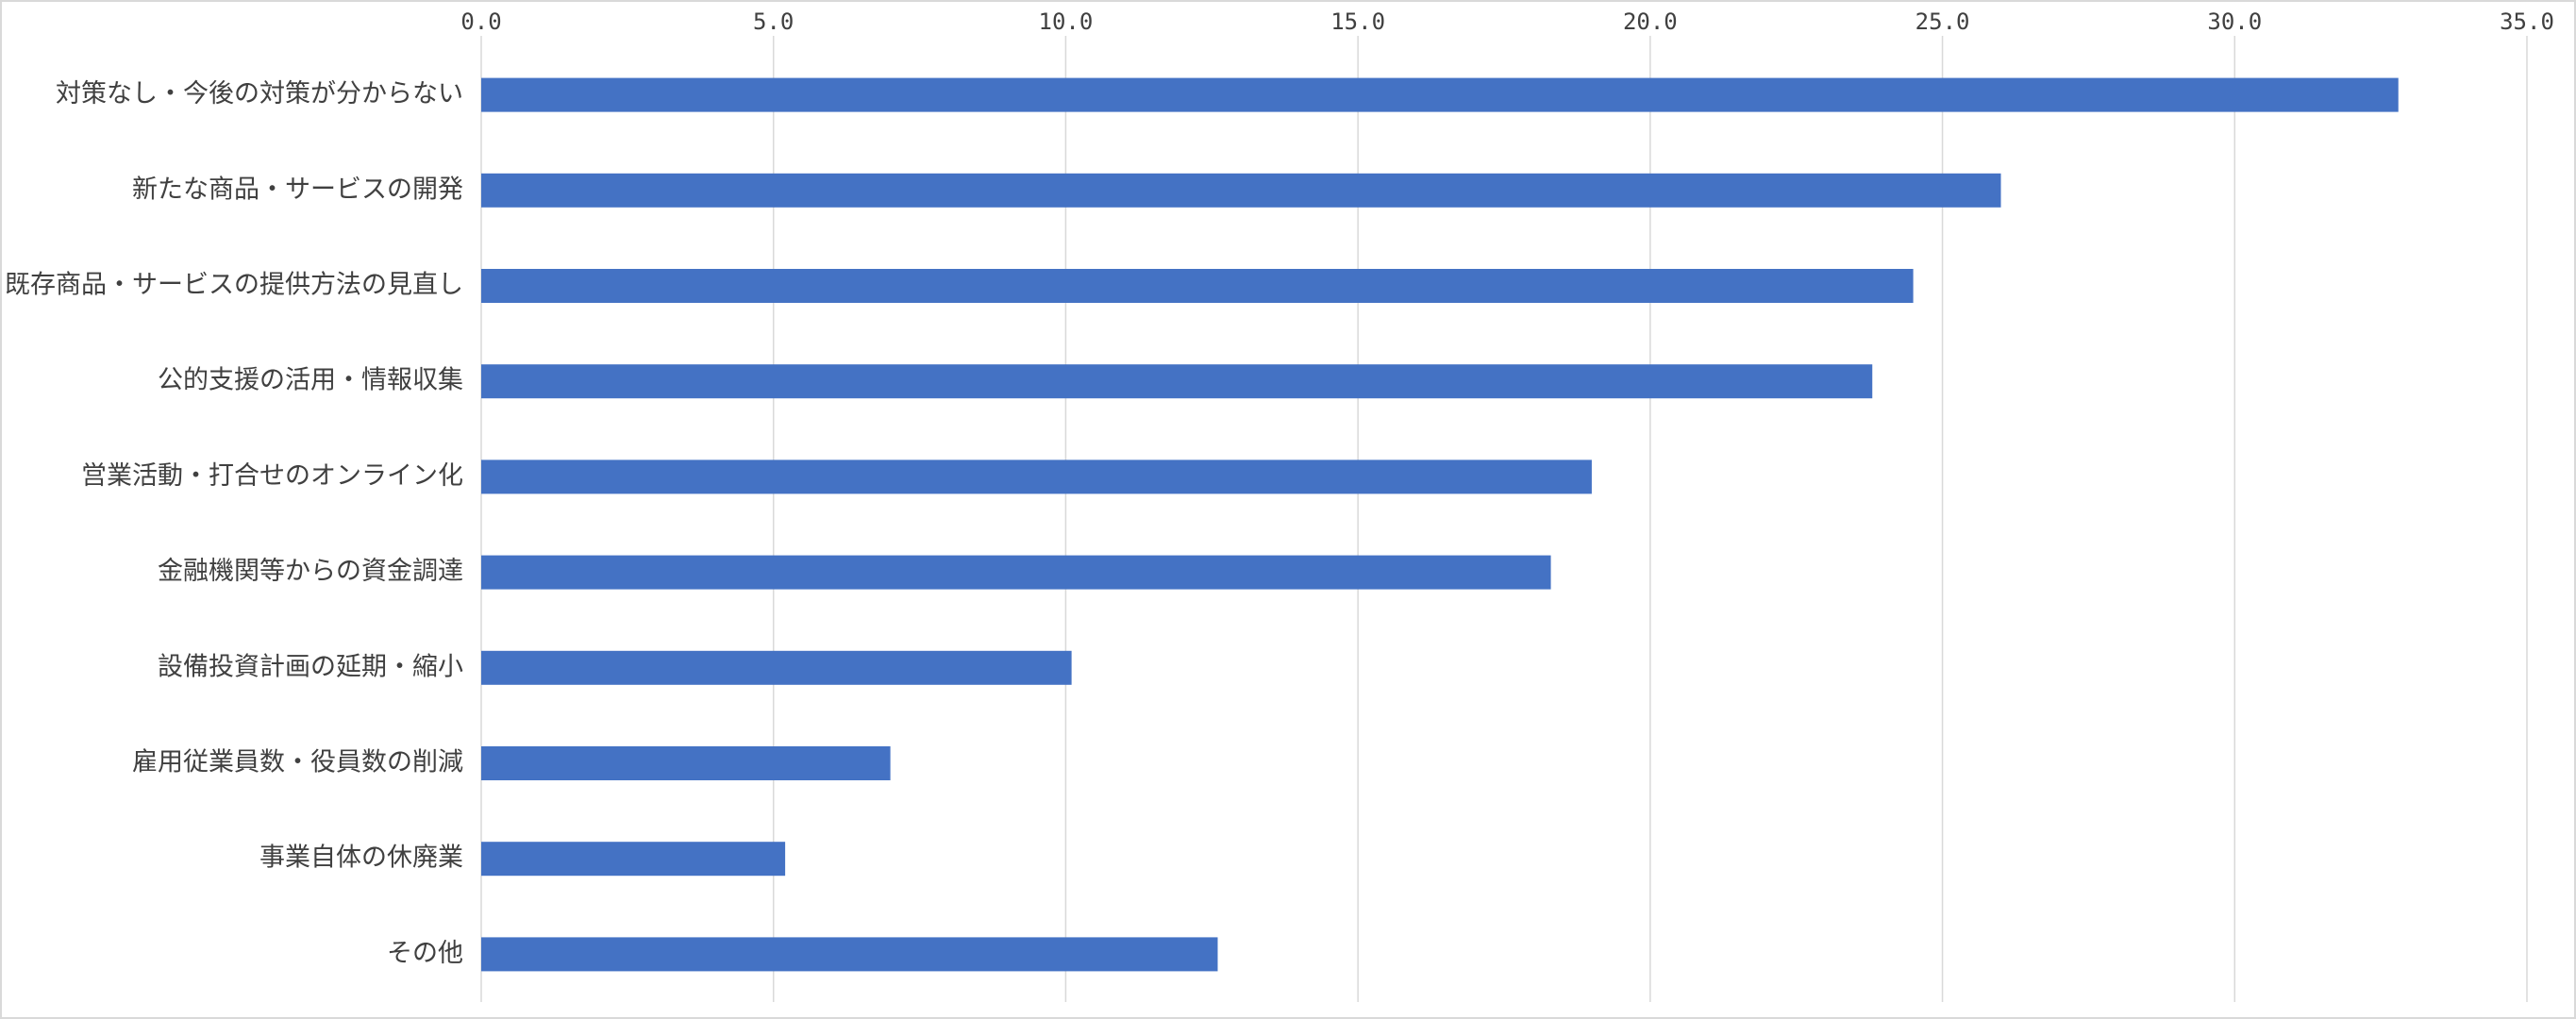 Image resolution: width=2576 pixels, height=1019 pixels. What do you see at coordinates (1357, 21) in the screenshot?
I see `x-tick-label: 15.0` at bounding box center [1357, 21].